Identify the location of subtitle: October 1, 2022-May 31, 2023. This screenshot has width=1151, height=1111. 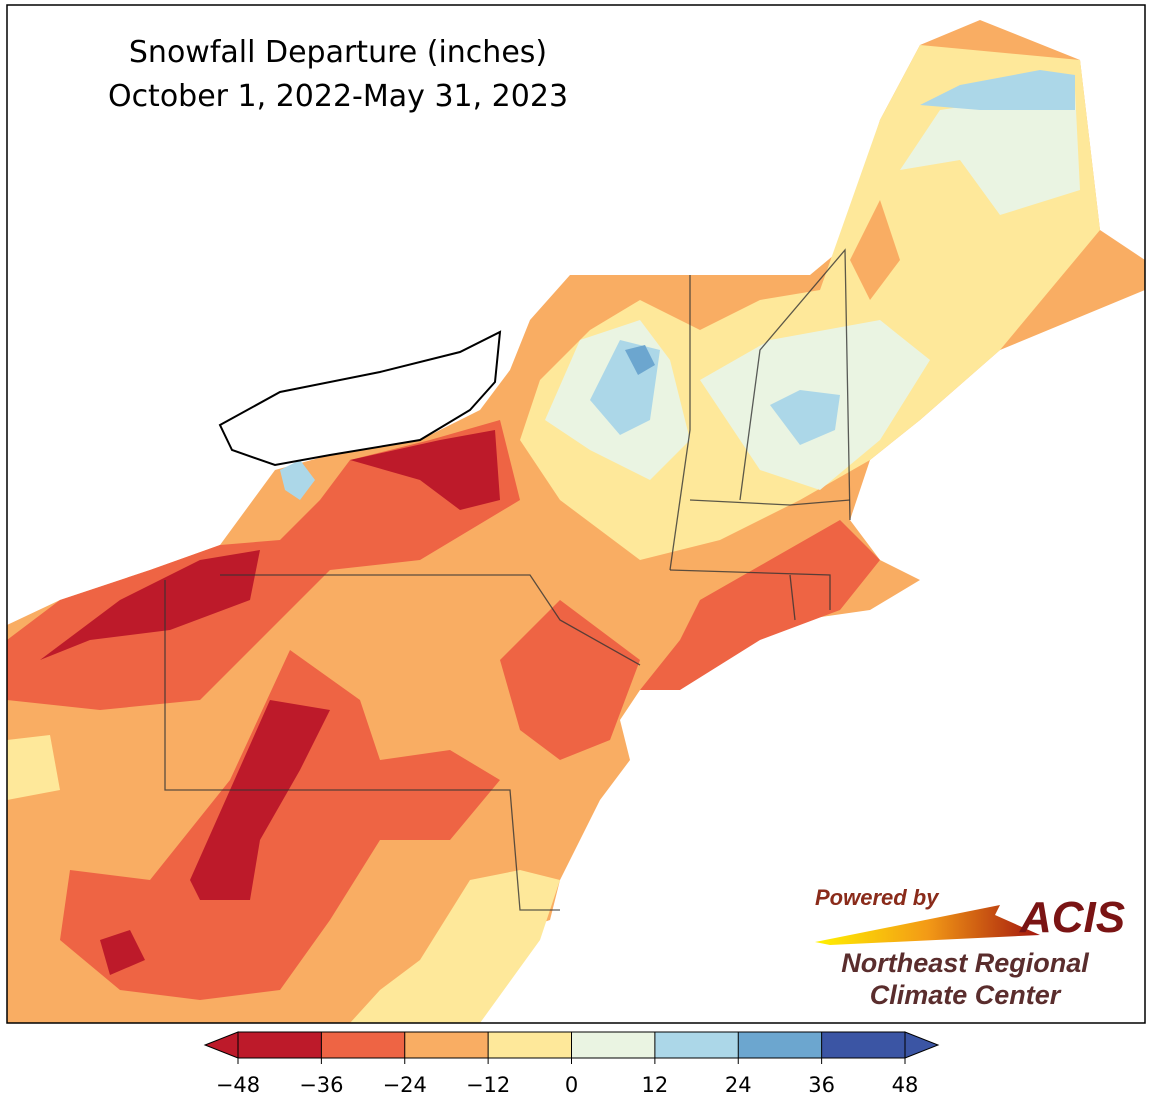
(338, 96).